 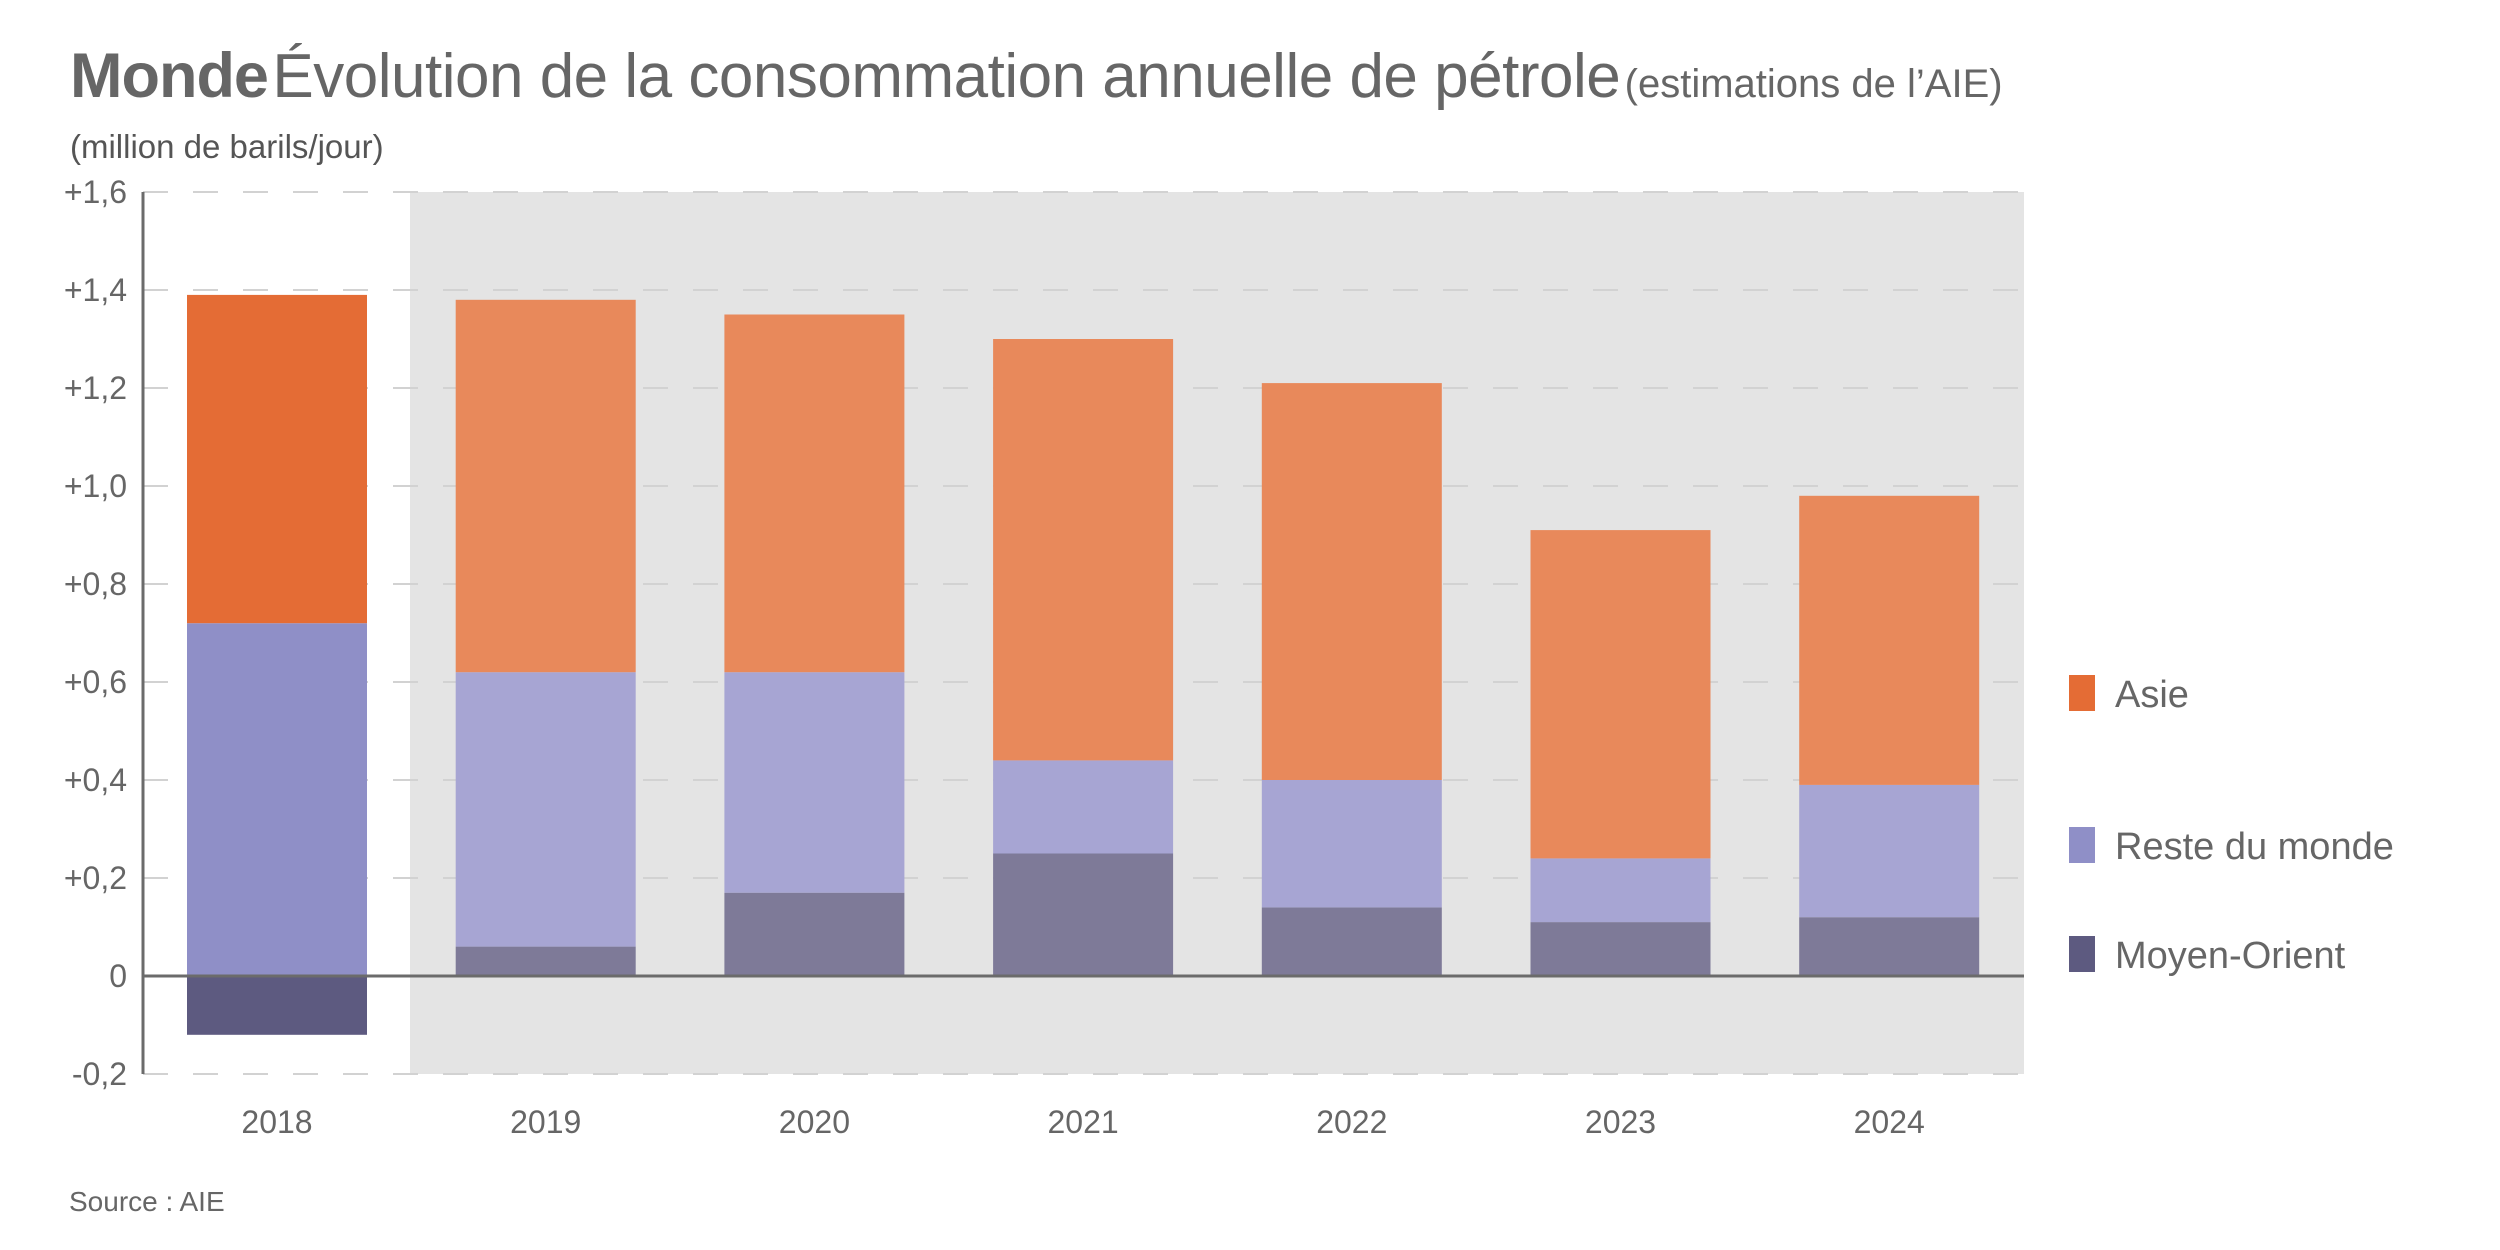 I want to click on y-tick-label: +1,0, so click(x=95, y=486).